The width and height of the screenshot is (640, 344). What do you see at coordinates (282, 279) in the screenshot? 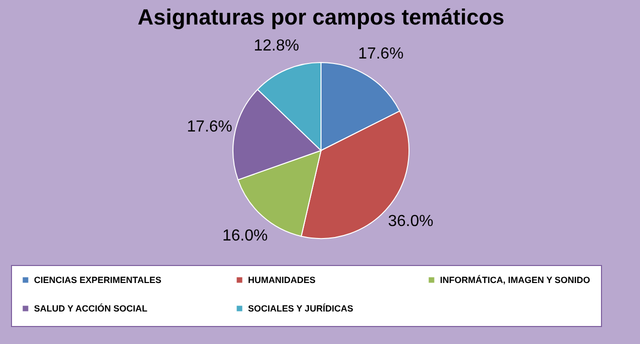
I see `legend-label: HUMANIDADES` at bounding box center [282, 279].